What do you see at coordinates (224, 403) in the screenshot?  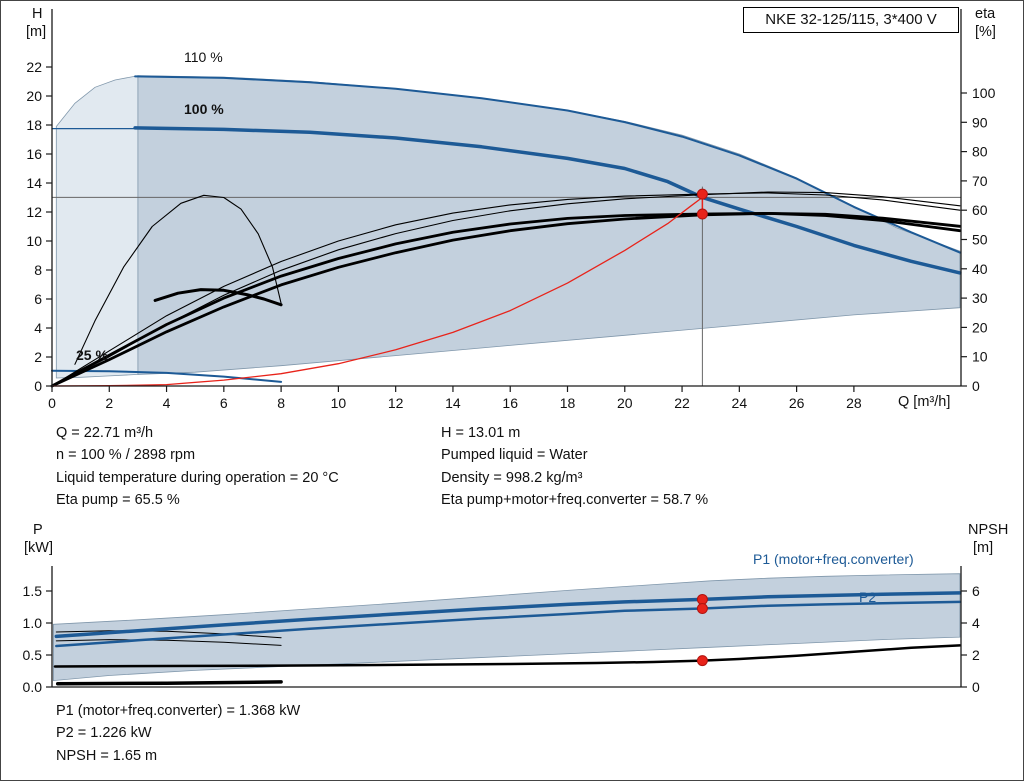 I see `x-tick-label: 6` at bounding box center [224, 403].